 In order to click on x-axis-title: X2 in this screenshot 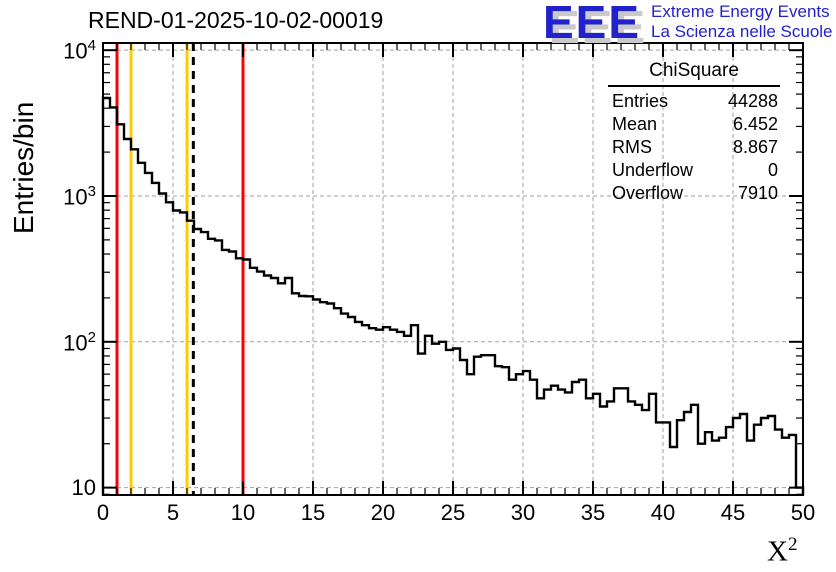, I will do `click(782, 551)`.